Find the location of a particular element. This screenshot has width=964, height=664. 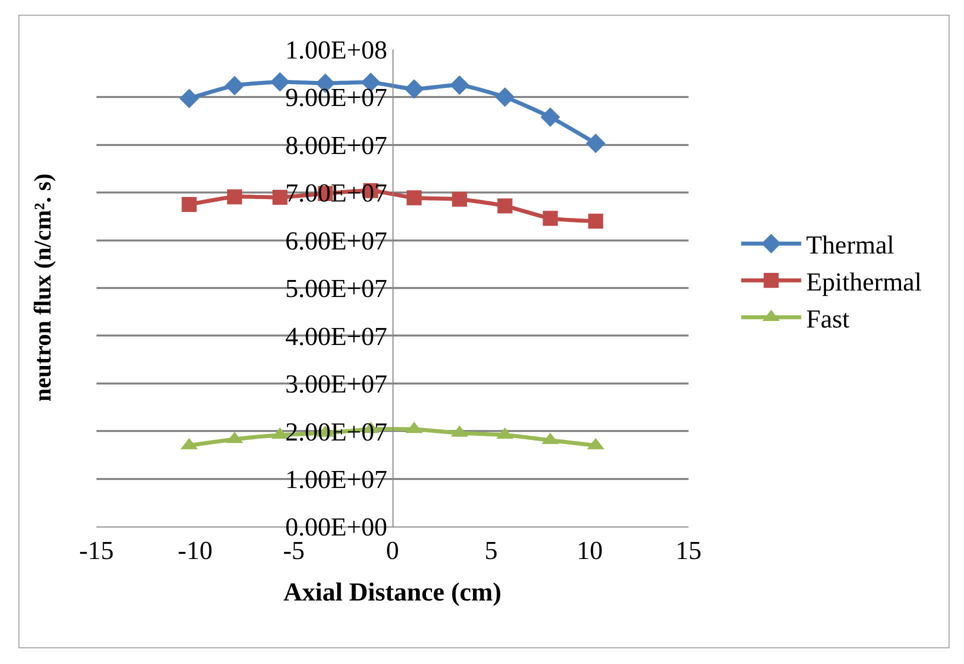

x-tick-label: 15 is located at coordinates (688, 550).